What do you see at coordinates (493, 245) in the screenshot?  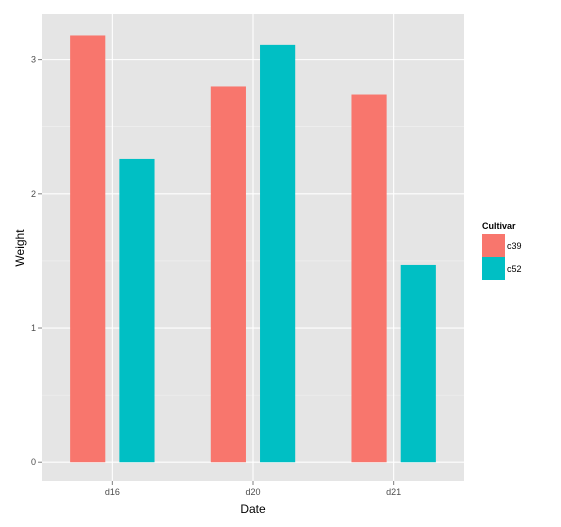 I see `legend-key-c39` at bounding box center [493, 245].